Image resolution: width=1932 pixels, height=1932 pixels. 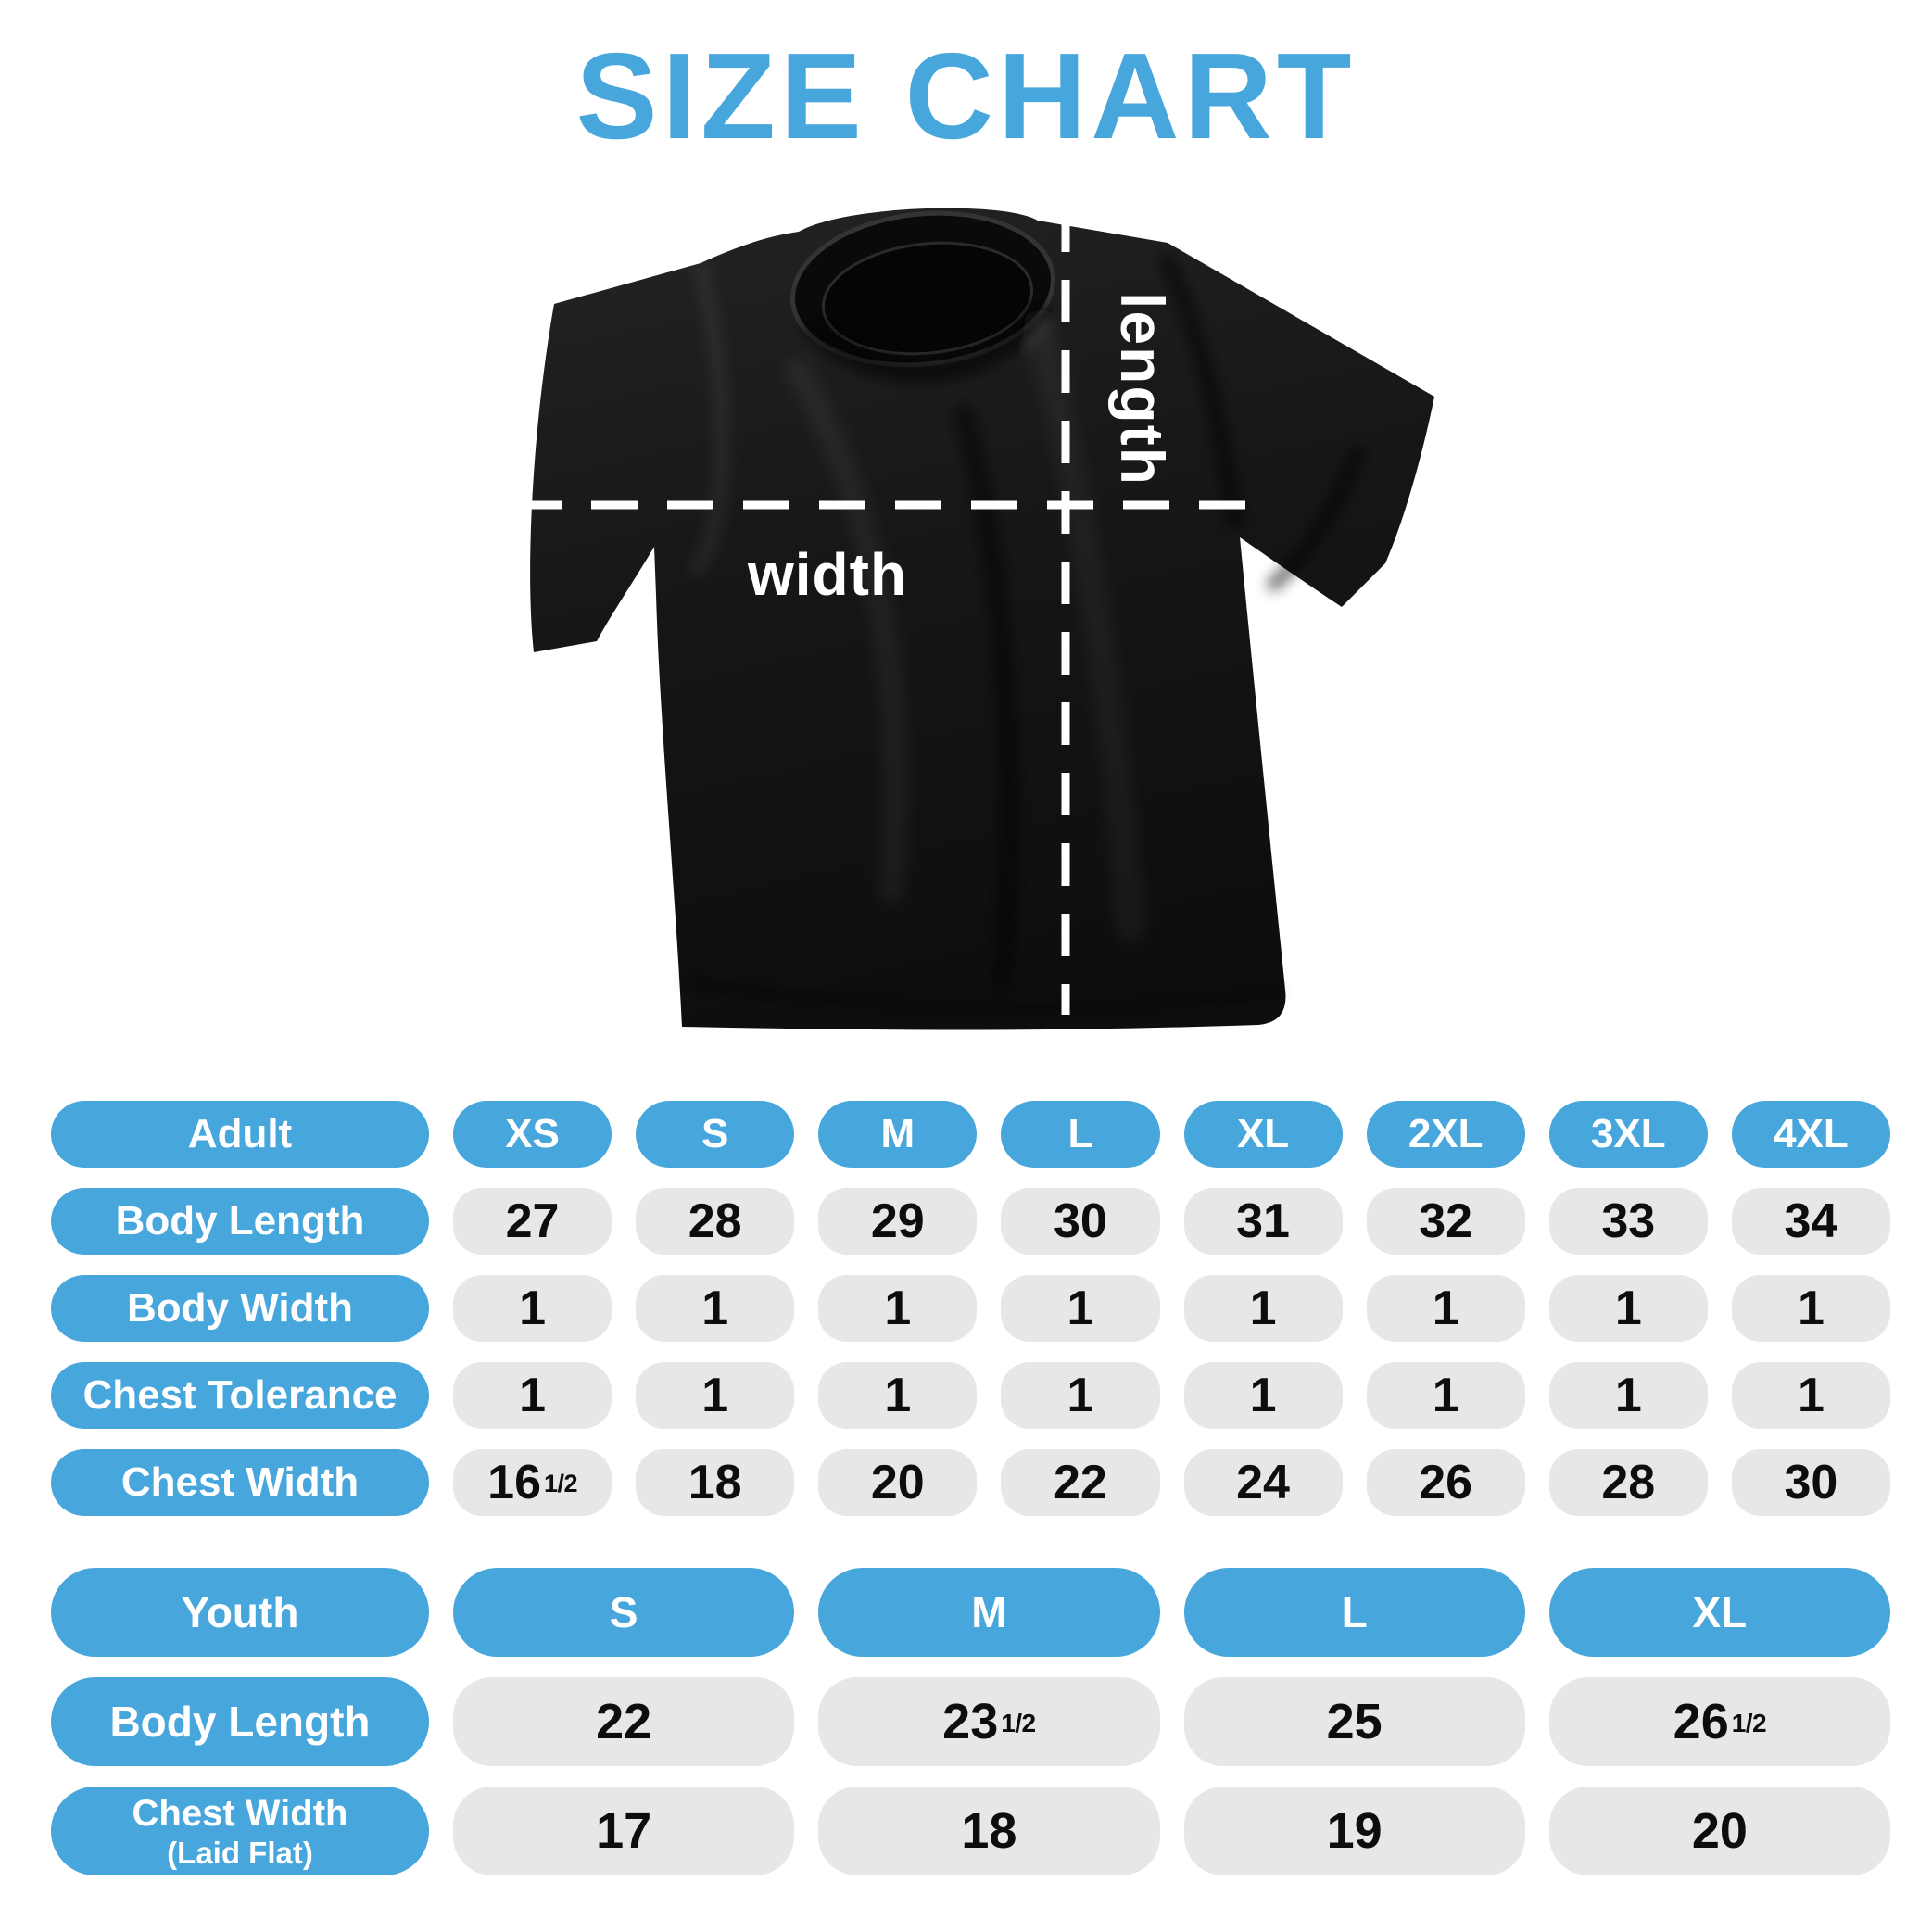 I want to click on adult-header-4xl: 4XL, so click(x=1810, y=1134).